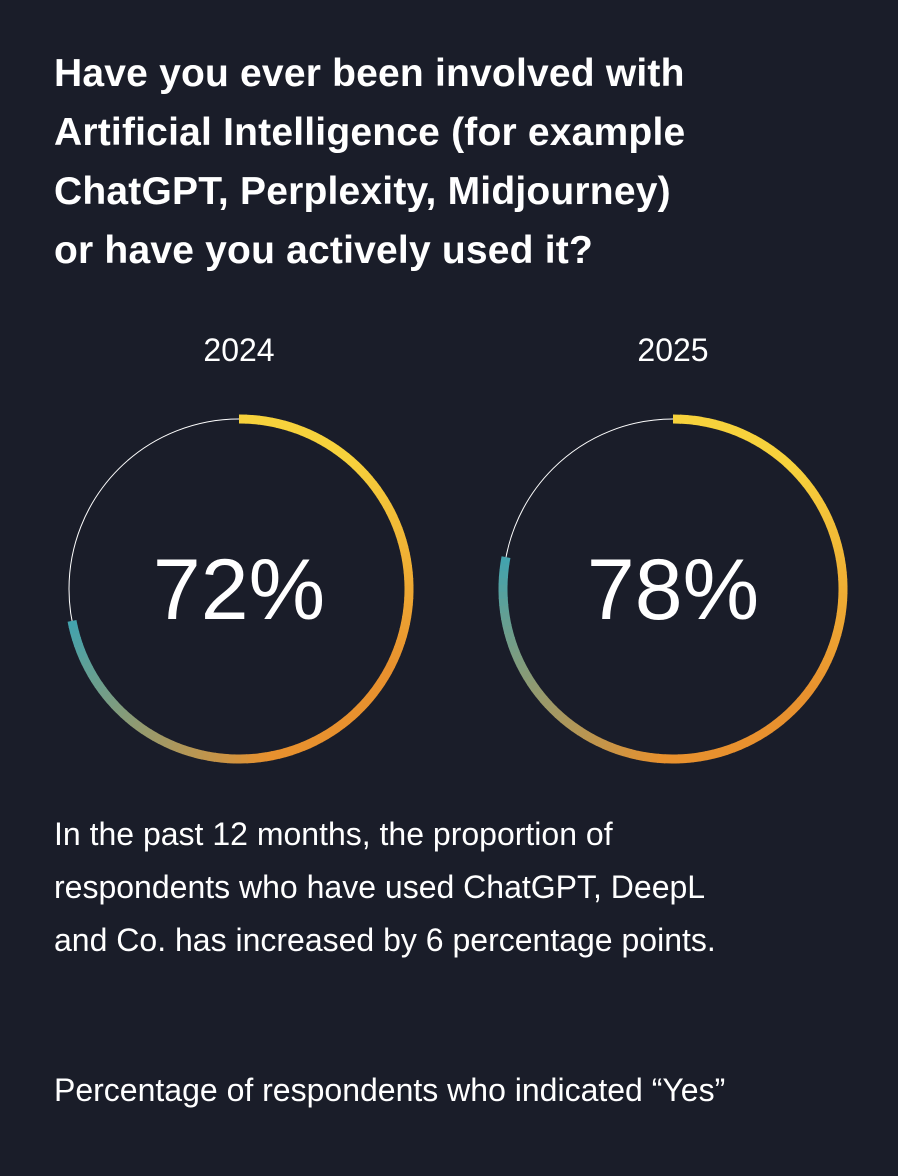 This screenshot has width=898, height=1176. Describe the element at coordinates (333, 834) in the screenshot. I see `summary-line: In the past 12 months, the proportion of` at that location.